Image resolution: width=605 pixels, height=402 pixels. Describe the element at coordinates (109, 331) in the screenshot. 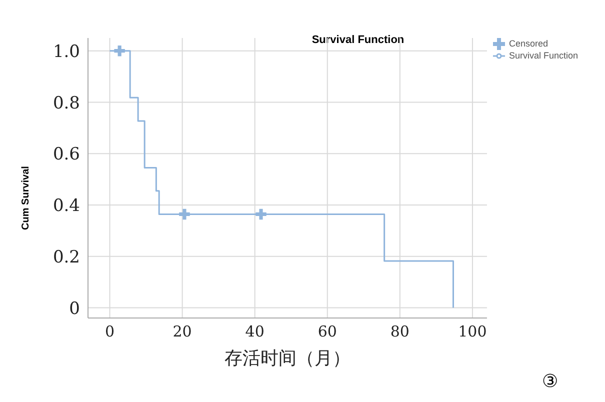

I see `x-tick-label: 0` at that location.